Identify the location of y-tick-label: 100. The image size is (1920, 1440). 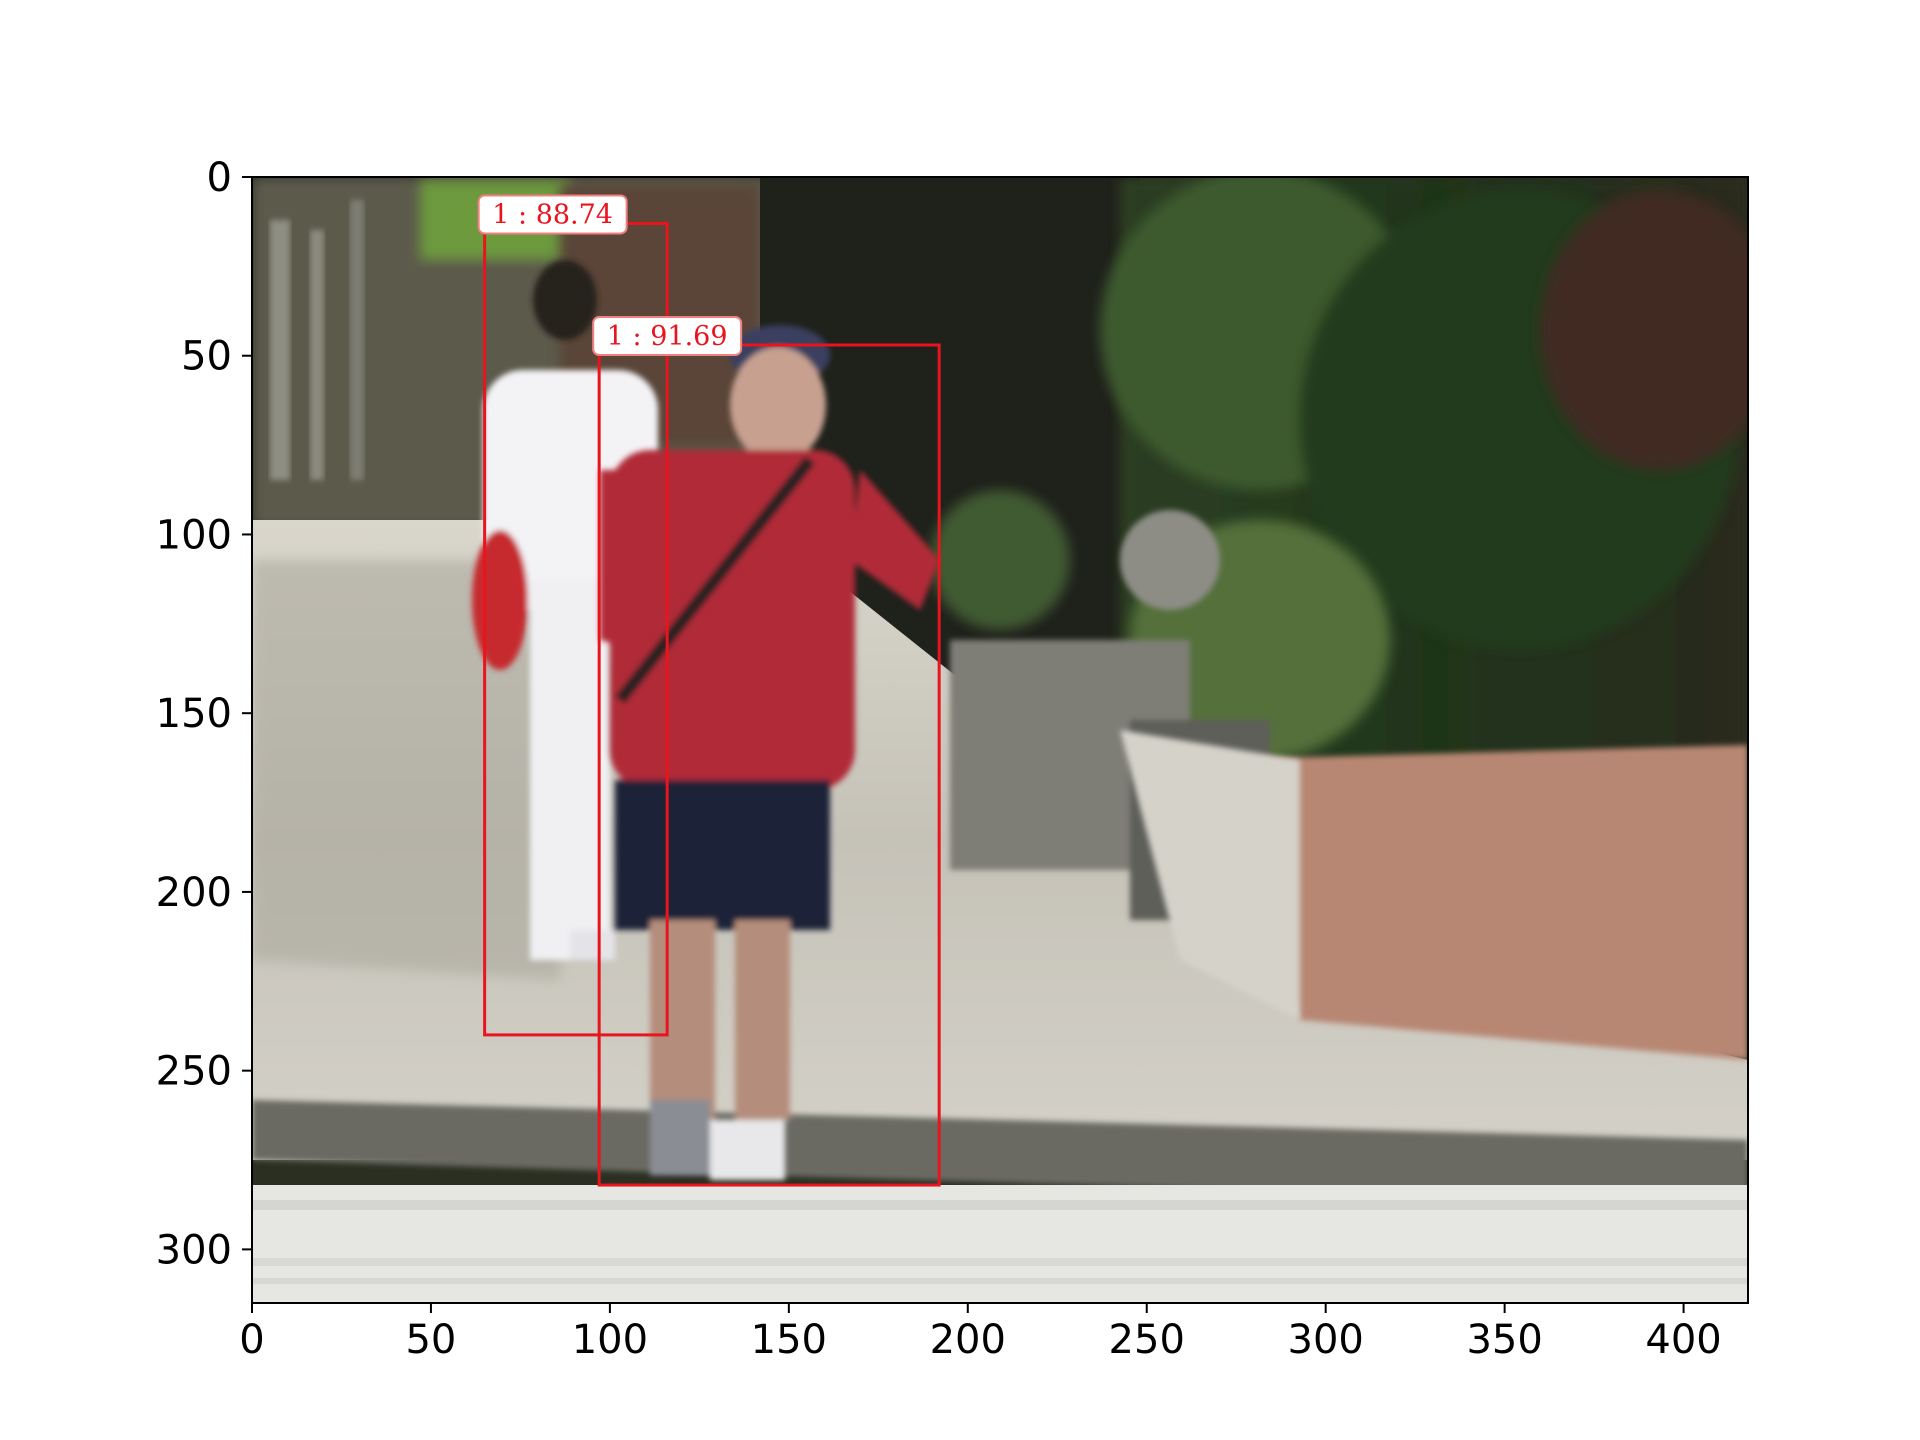
(194, 535).